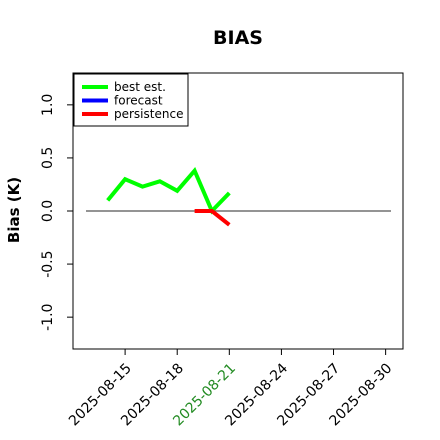 The width and height of the screenshot is (440, 440). Describe the element at coordinates (148, 114) in the screenshot. I see `legend-entry: persistence` at that location.